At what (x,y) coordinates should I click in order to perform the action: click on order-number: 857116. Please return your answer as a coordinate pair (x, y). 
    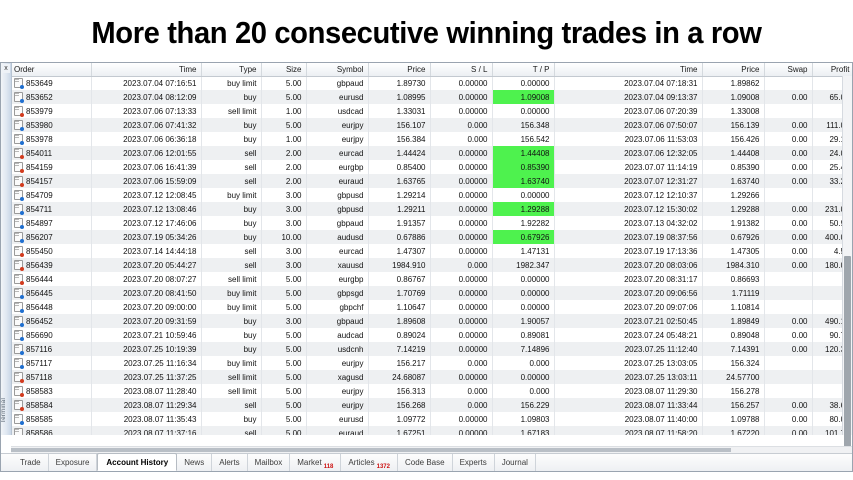
    Looking at the image, I should click on (39, 349).